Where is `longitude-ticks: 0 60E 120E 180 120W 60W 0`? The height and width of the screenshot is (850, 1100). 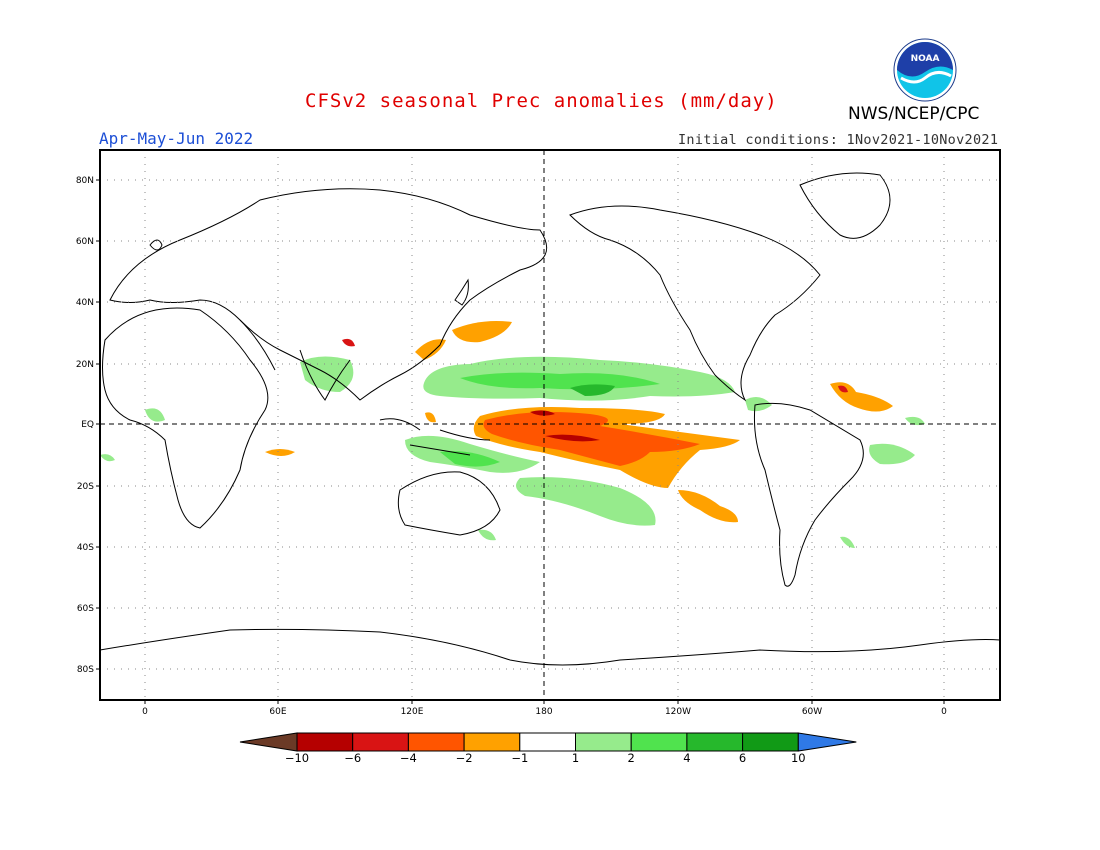
longitude-ticks: 0 60E 120E 180 120W 60W 0 is located at coordinates (544, 708).